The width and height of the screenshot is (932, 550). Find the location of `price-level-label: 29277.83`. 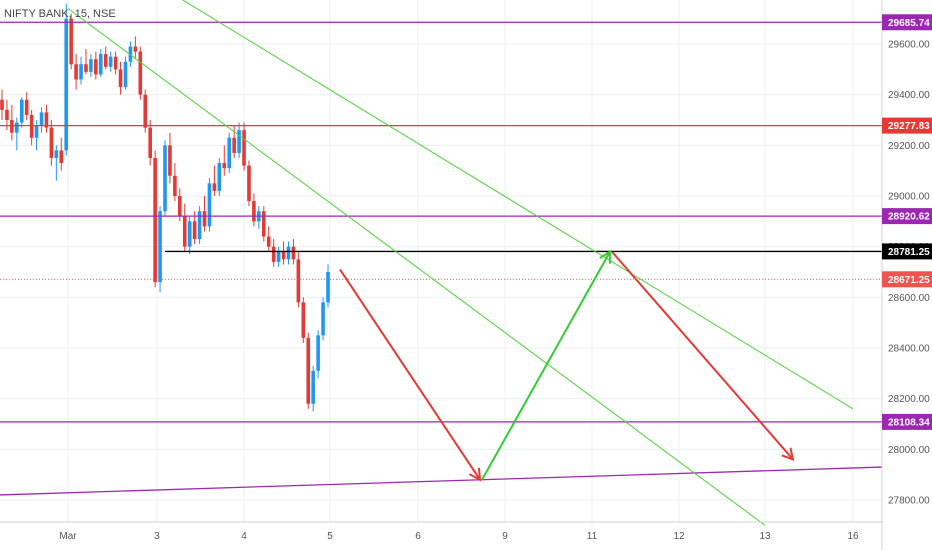

price-level-label: 29277.83 is located at coordinates (909, 126).